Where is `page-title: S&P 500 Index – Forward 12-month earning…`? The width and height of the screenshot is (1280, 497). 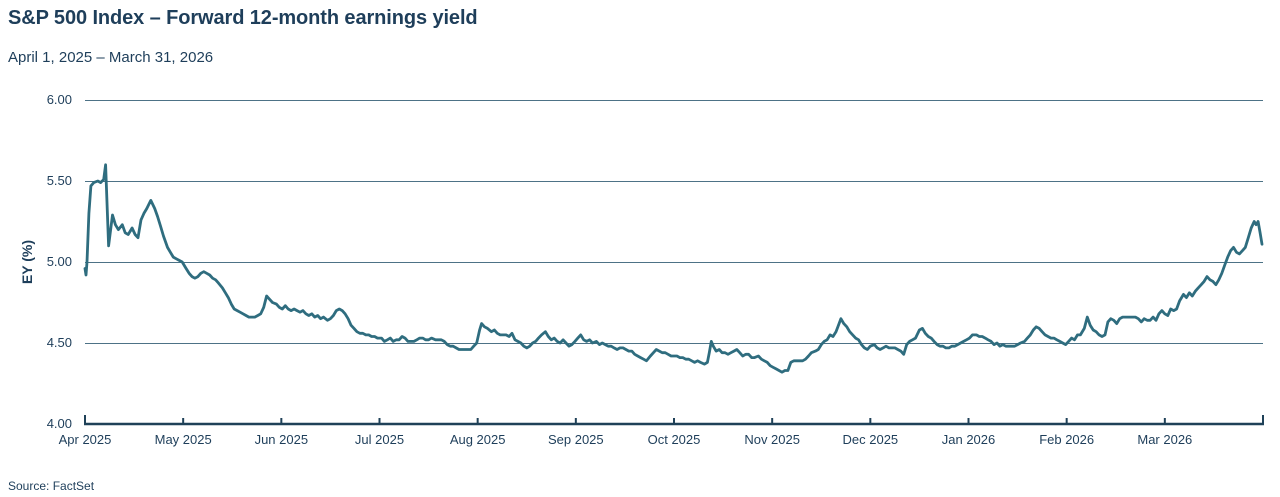
page-title: S&P 500 Index – Forward 12-month earning… is located at coordinates (243, 18).